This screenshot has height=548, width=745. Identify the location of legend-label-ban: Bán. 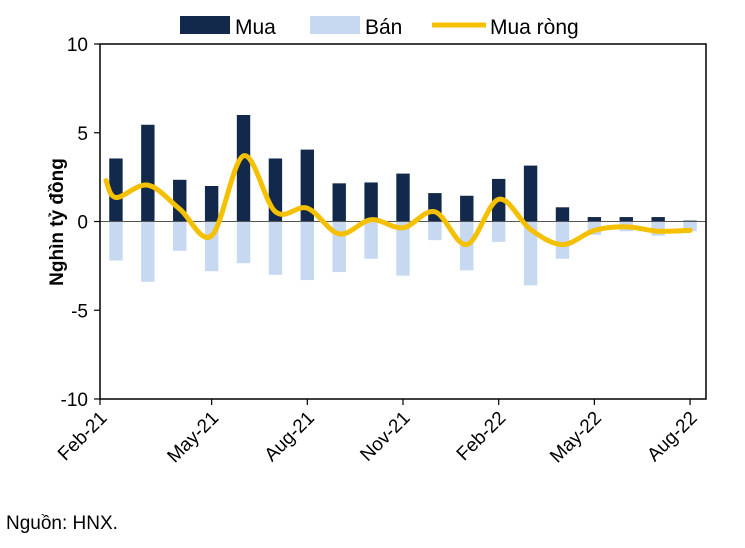
(383, 27).